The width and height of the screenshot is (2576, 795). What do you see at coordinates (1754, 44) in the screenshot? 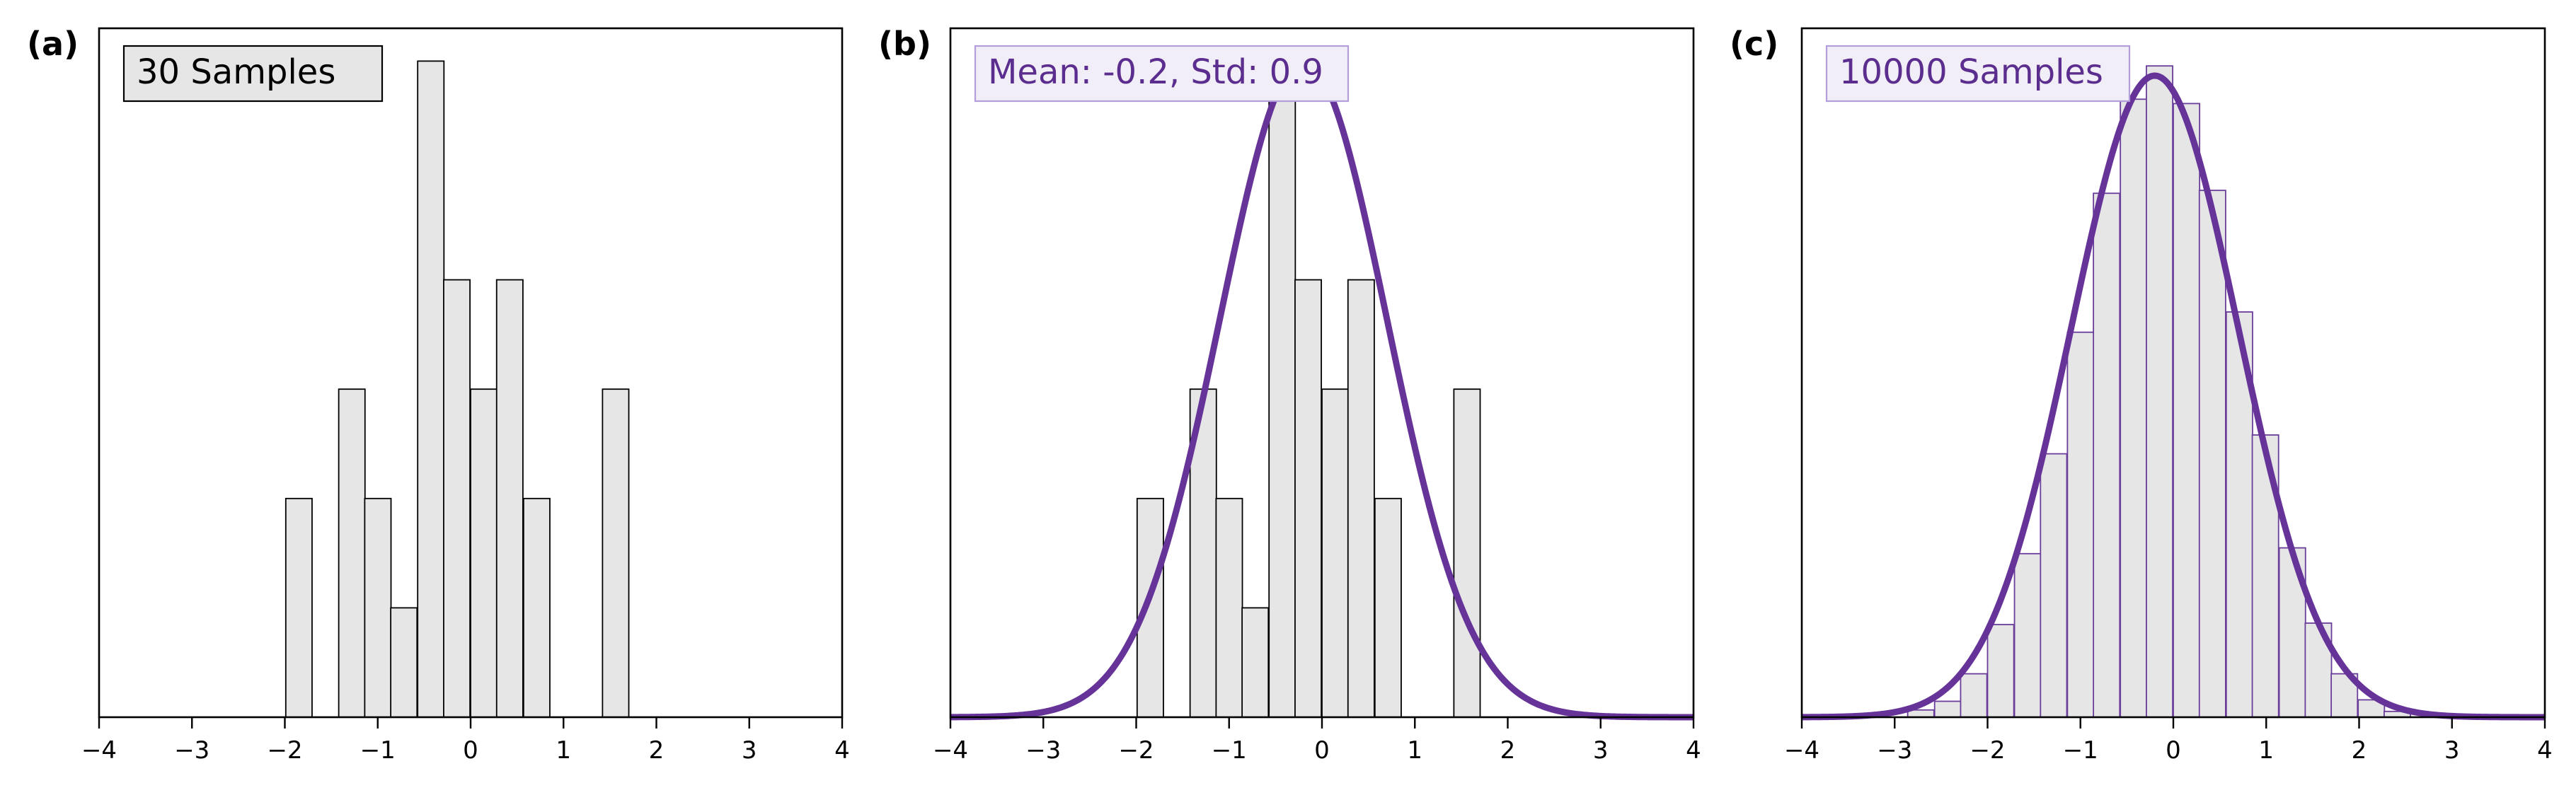
I see `panel-label: (c)` at bounding box center [1754, 44].